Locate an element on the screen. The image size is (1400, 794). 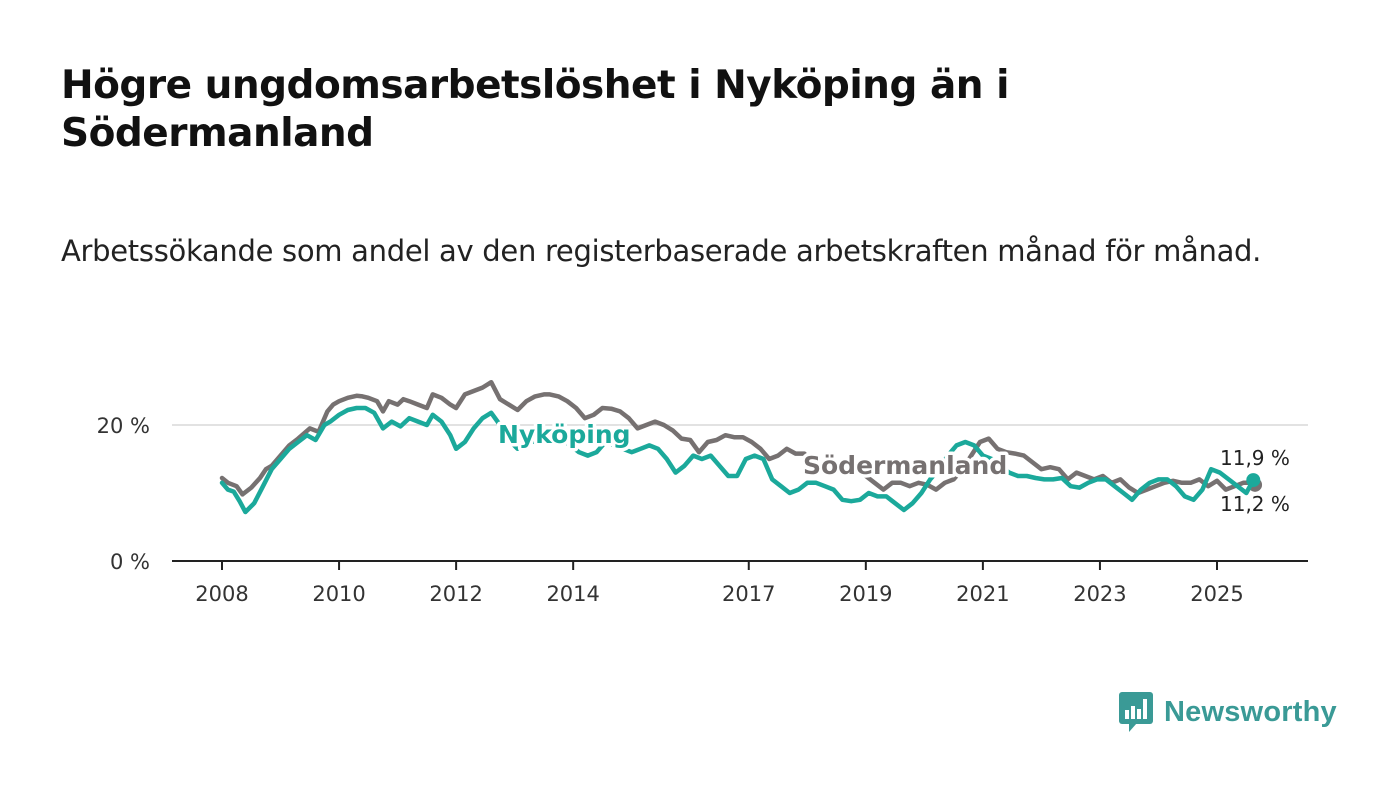
x-tick-label: 2008 is located at coordinates (221, 594).